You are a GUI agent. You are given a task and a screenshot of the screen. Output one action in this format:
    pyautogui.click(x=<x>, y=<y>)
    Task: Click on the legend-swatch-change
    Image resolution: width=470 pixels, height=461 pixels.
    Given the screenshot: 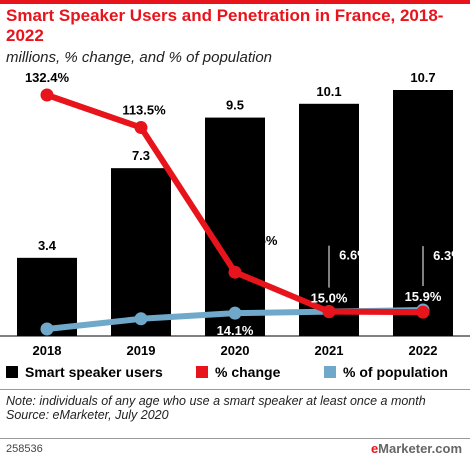 What is the action you would take?
    pyautogui.click(x=202, y=372)
    